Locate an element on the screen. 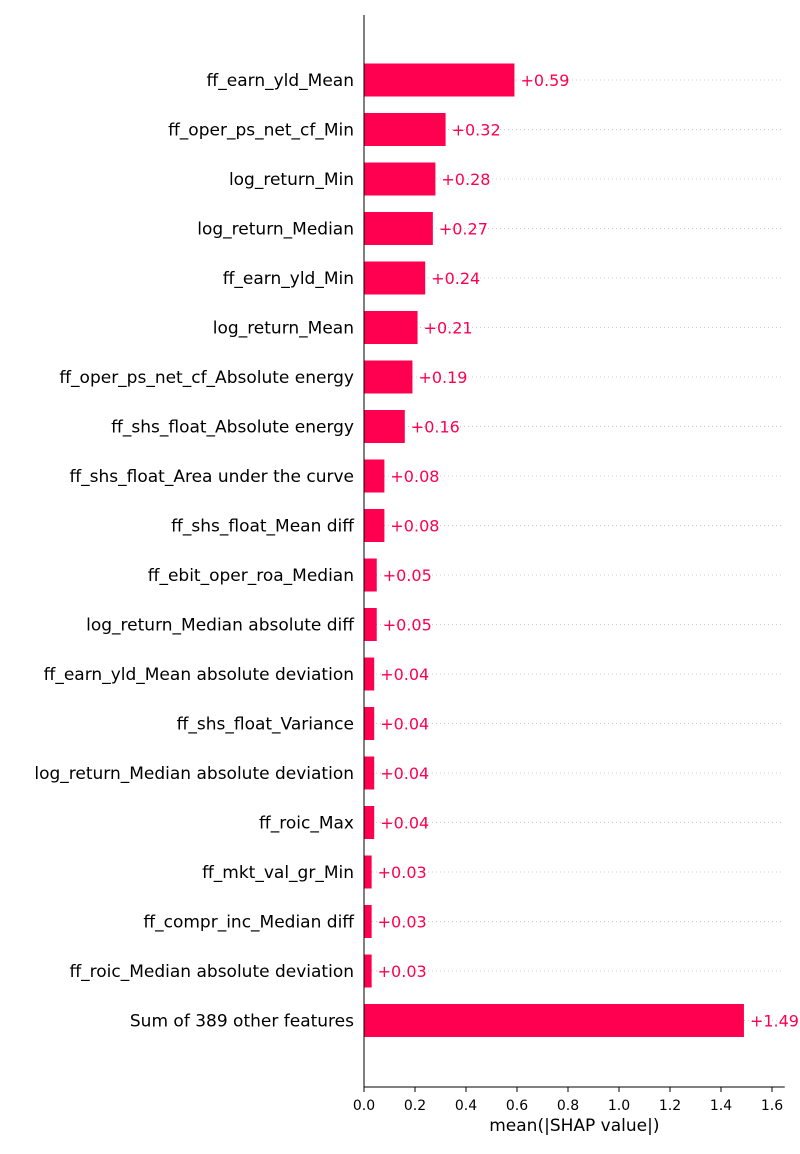  feature-label: ff_compr_inc_Median diff is located at coordinates (249, 923).